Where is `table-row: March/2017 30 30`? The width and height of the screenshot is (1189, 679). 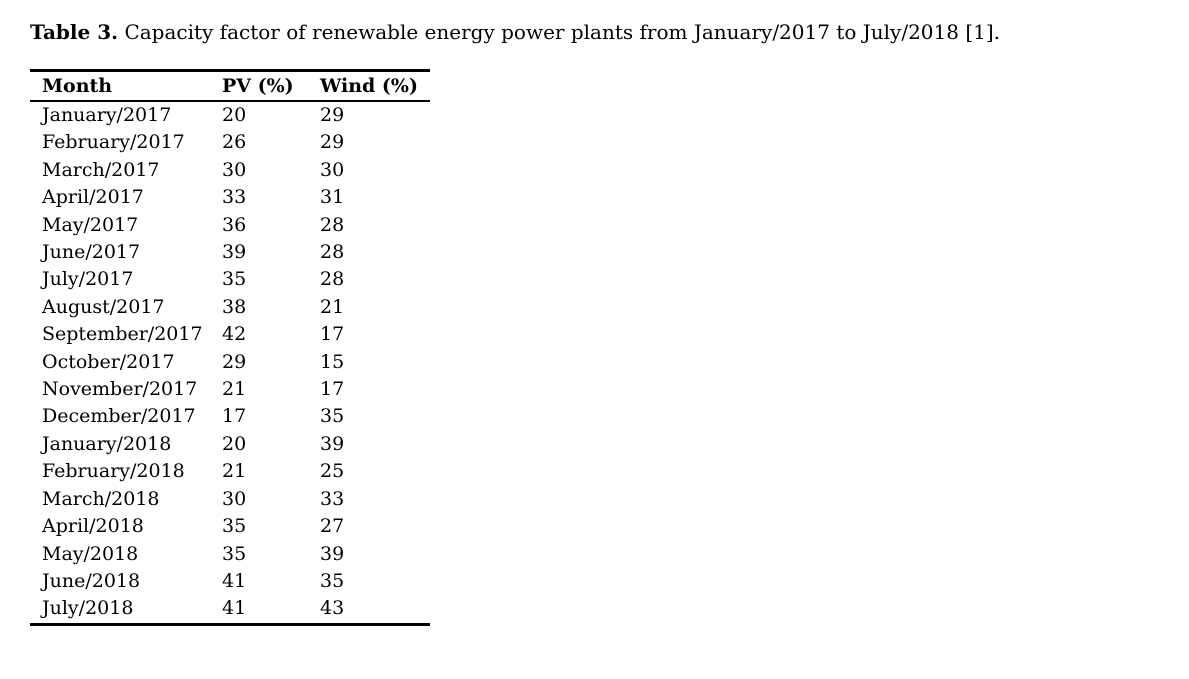
table-row: March/2017 30 30 is located at coordinates (230, 170).